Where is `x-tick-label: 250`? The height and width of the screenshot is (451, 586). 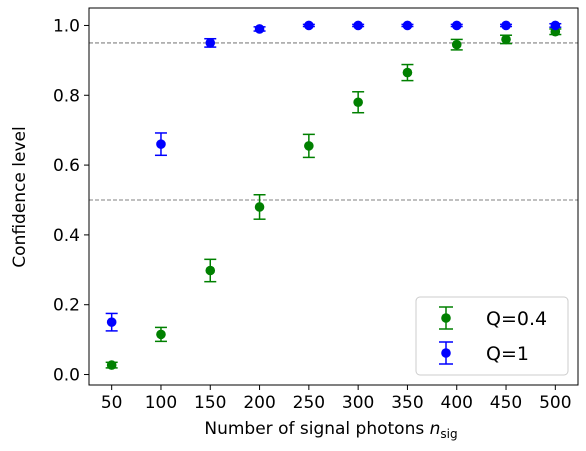
x-tick-label: 250 is located at coordinates (309, 403).